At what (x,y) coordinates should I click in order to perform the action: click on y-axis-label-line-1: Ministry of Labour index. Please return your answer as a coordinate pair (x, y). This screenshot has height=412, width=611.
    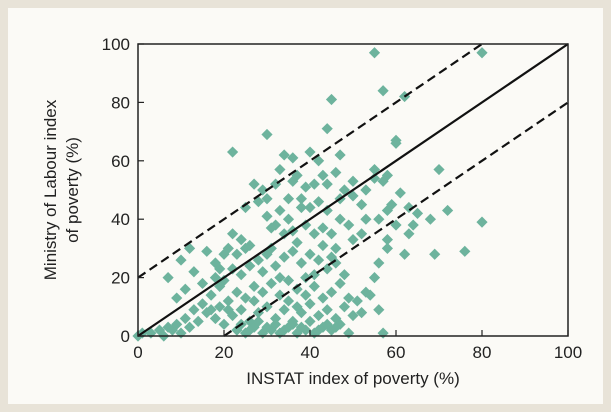
    Looking at the image, I should click on (50, 189).